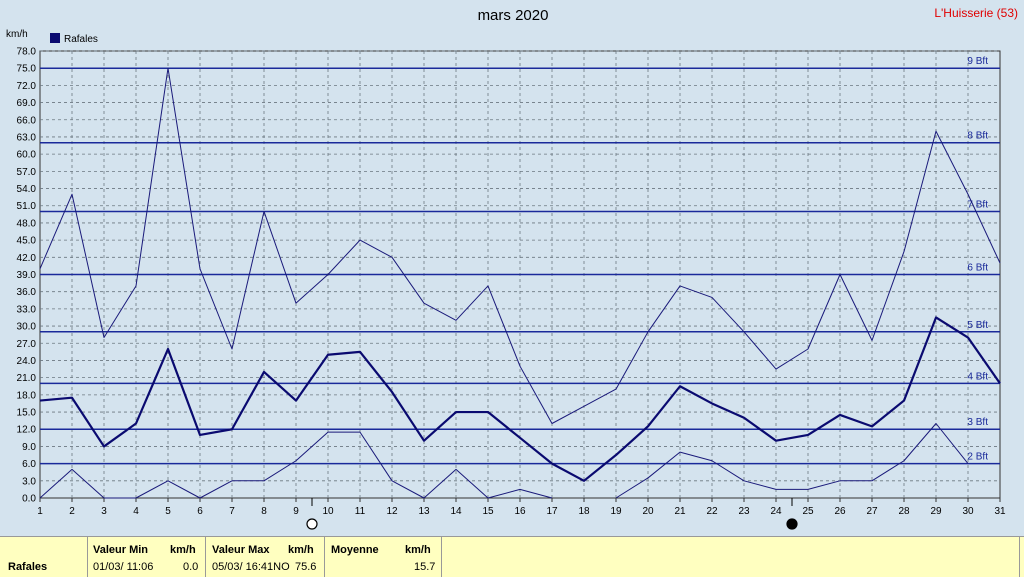  Describe the element at coordinates (55, 38) in the screenshot. I see `legend-swatch` at that location.